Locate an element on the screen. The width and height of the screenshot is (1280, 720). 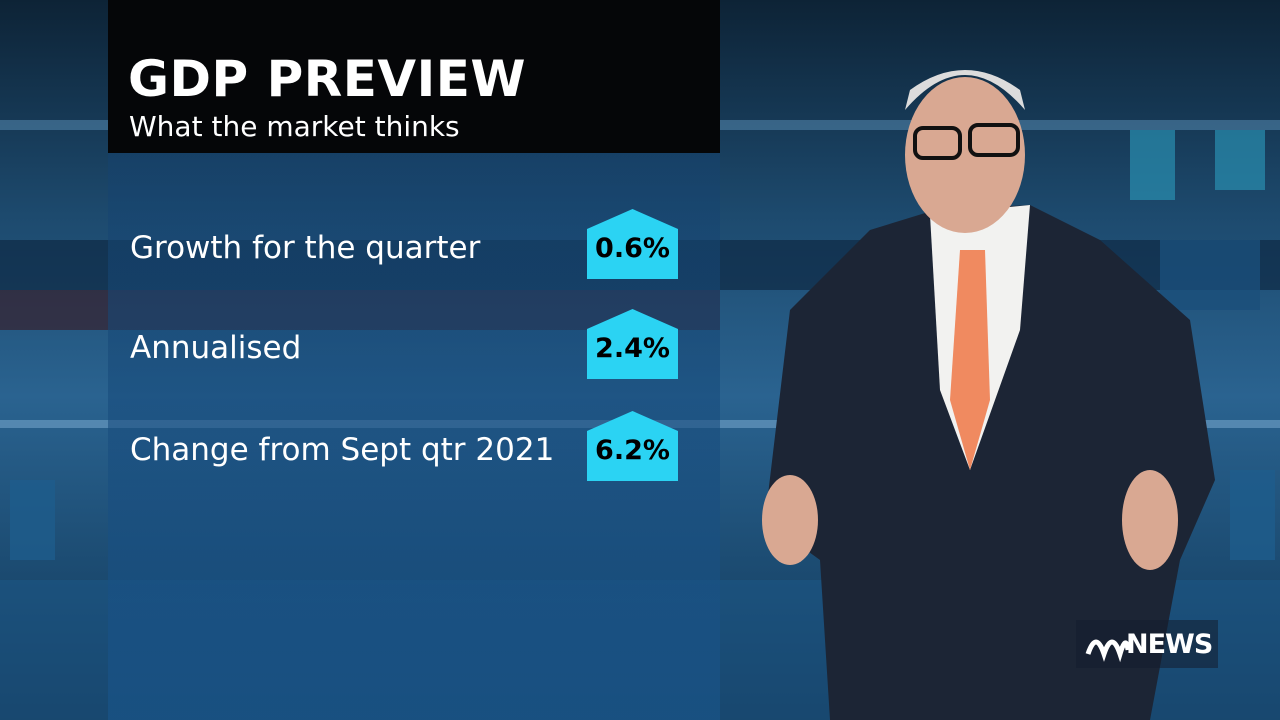
value-badge: 6.2% is located at coordinates (632, 446).